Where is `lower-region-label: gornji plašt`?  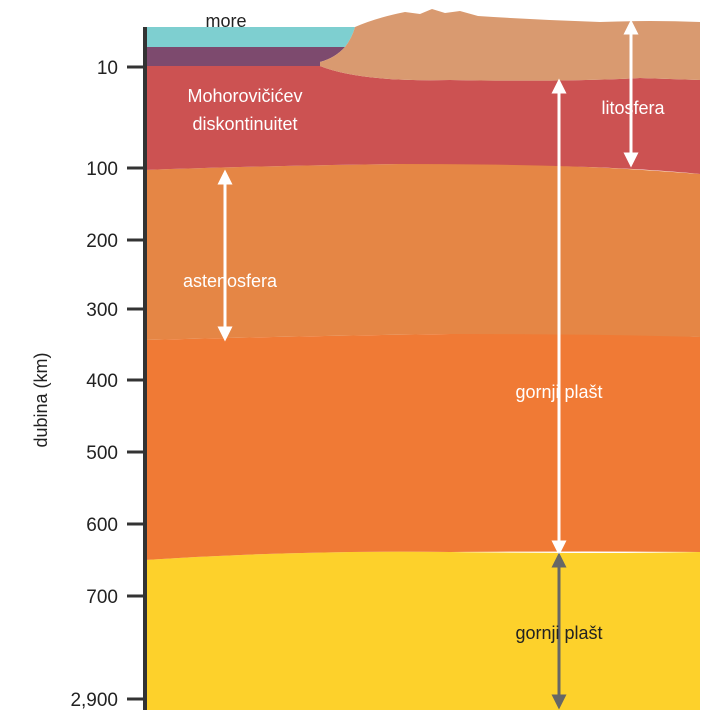
lower-region-label: gornji plašt is located at coordinates (558, 633).